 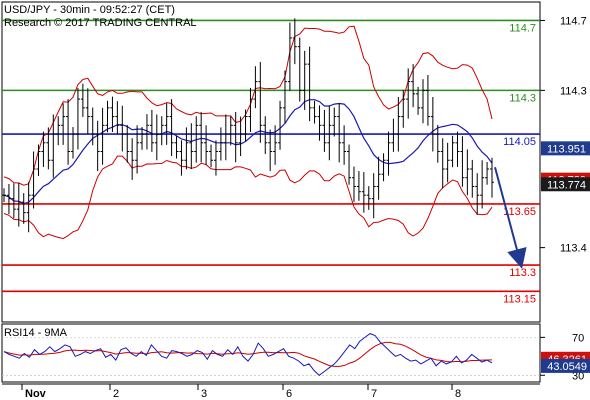 What do you see at coordinates (374, 394) in the screenshot?
I see `x-tick-label: 7` at bounding box center [374, 394].